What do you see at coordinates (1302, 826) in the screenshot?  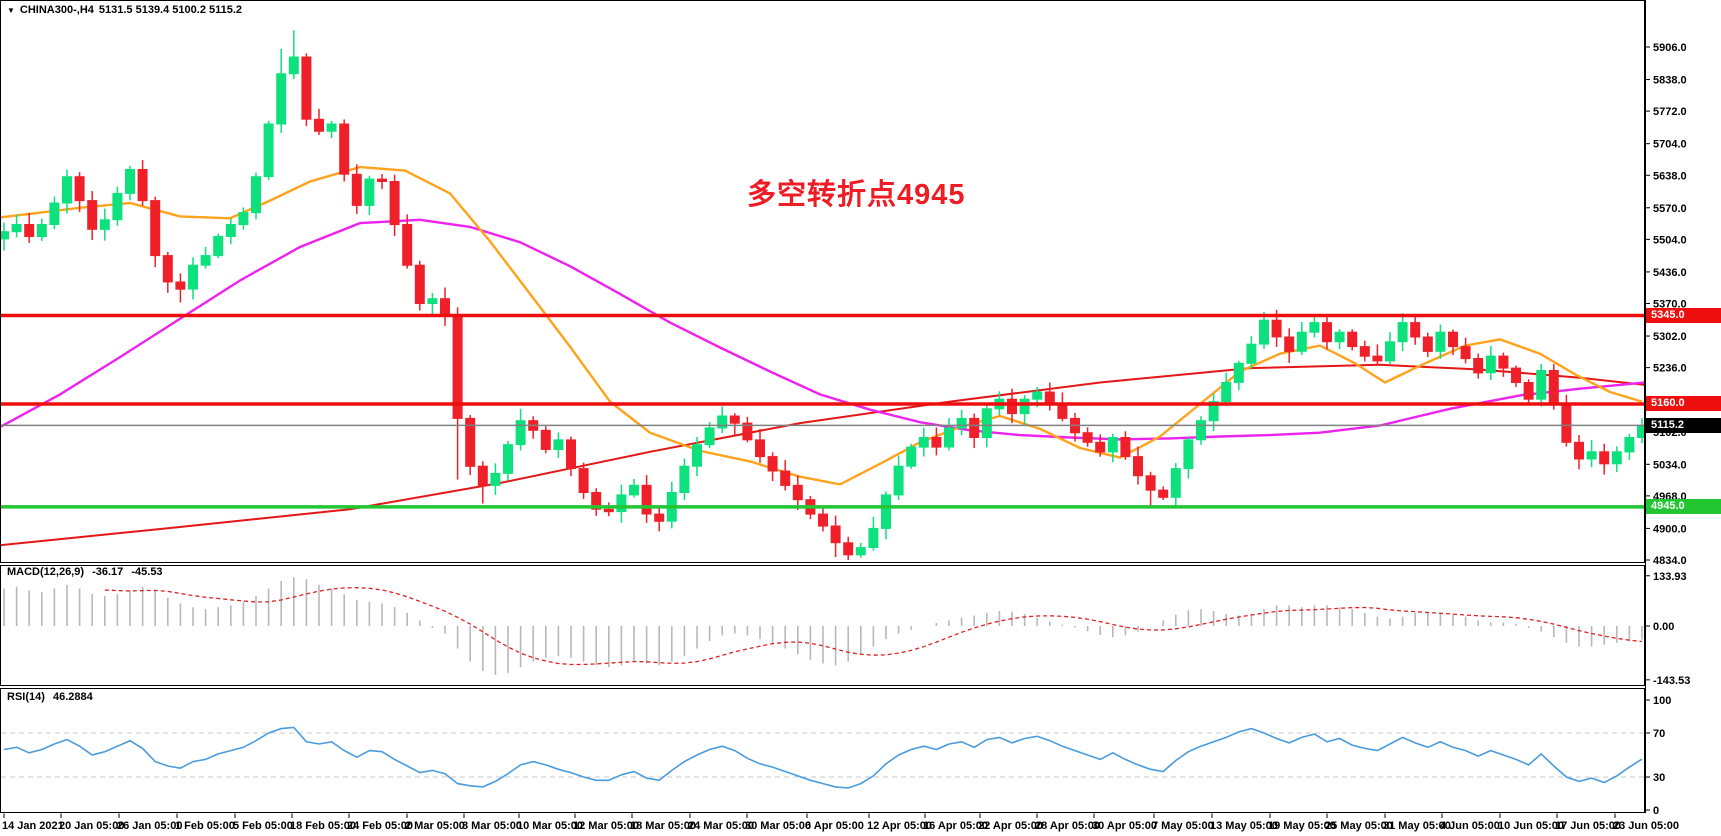 I see `time-tick-label: 19 May 05:00` at bounding box center [1302, 826].